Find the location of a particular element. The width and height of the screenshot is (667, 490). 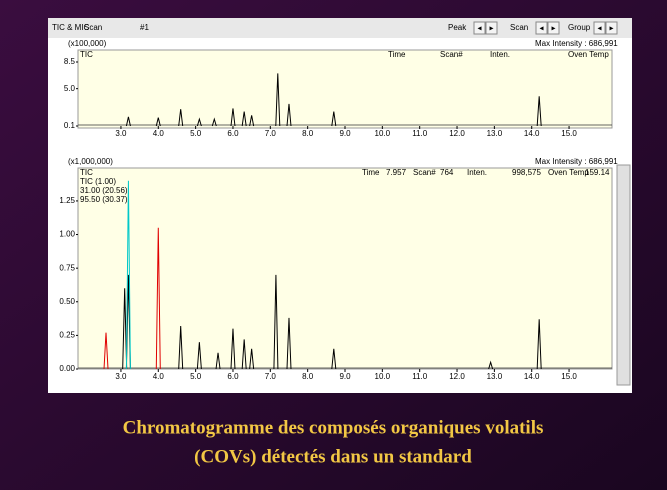

info-label: Time is located at coordinates (371, 172).